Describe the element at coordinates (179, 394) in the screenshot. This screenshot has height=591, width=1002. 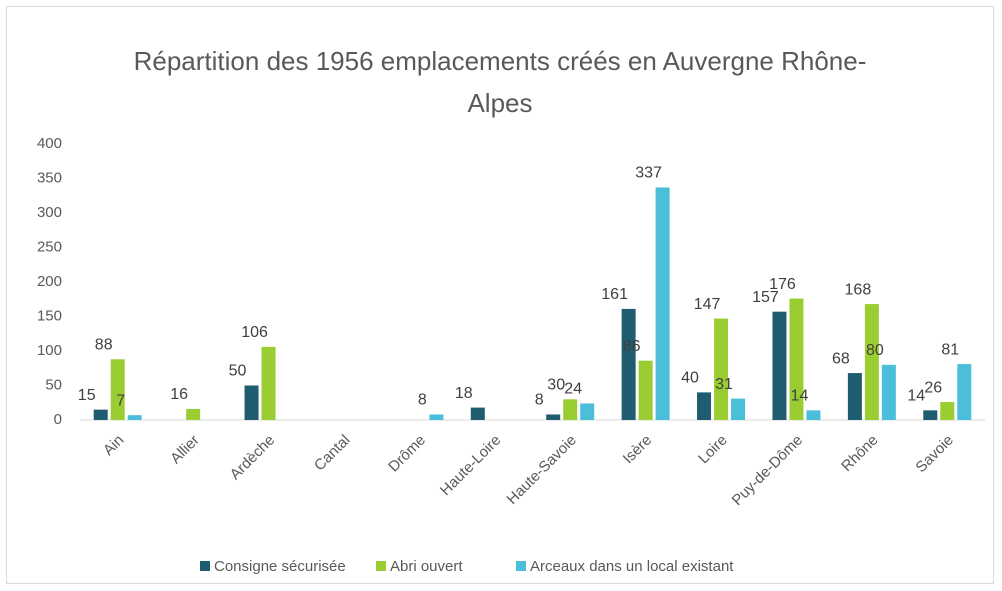
I see `value-label: 16` at that location.